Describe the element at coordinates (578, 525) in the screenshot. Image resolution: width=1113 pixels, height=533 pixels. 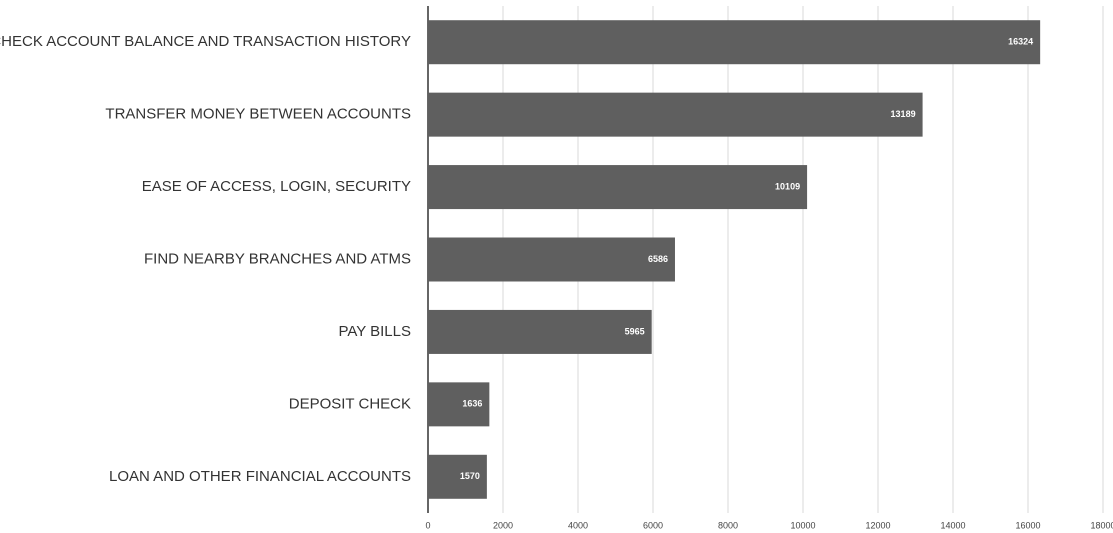
I see `x-tick-label: 4000` at that location.